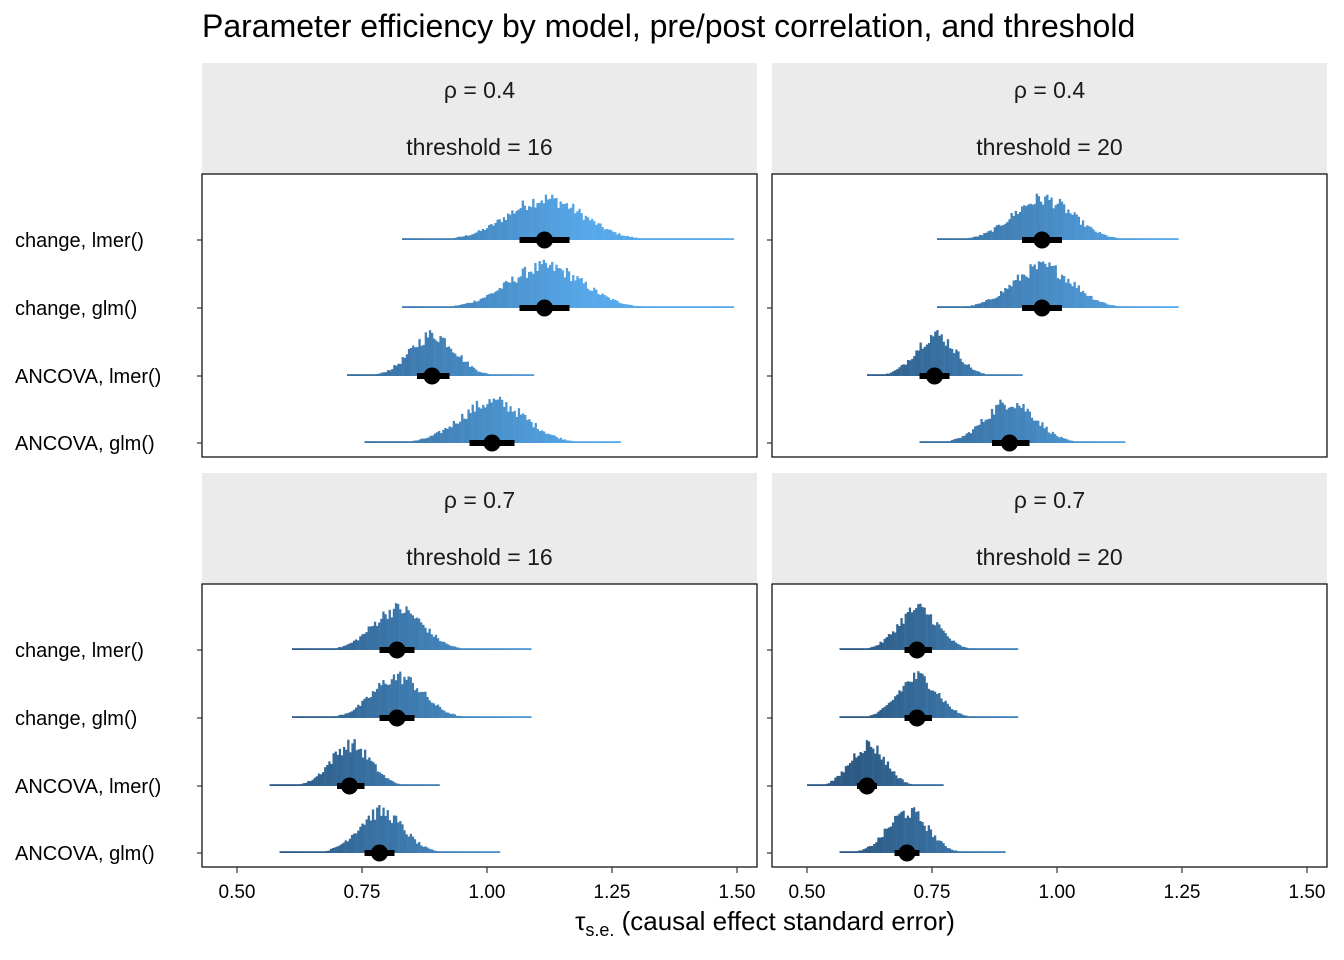  I want to click on facet-strip, so click(1049, 118).